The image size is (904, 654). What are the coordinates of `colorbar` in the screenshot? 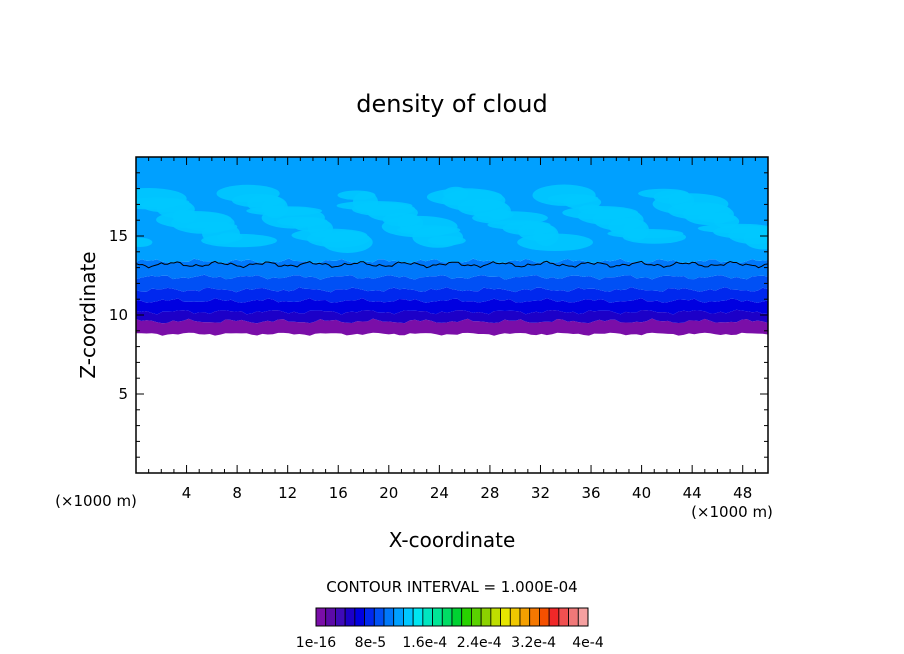 It's located at (452, 617).